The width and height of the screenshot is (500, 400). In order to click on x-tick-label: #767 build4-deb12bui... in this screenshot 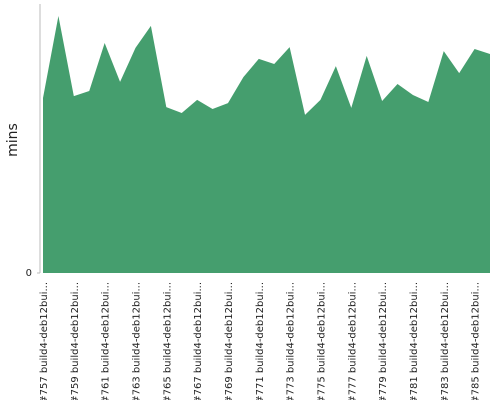, I will do `click(198, 341)`.